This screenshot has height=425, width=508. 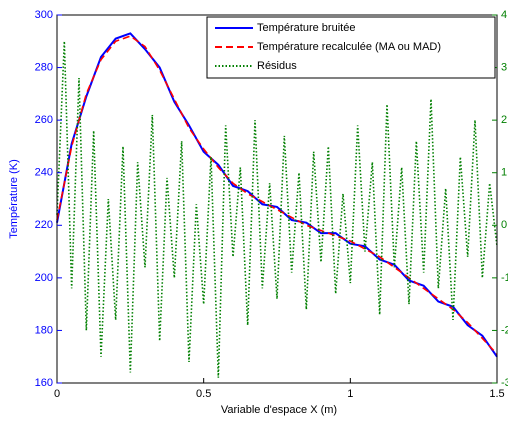 I want to click on y-tick-label: 300, so click(x=44, y=15).